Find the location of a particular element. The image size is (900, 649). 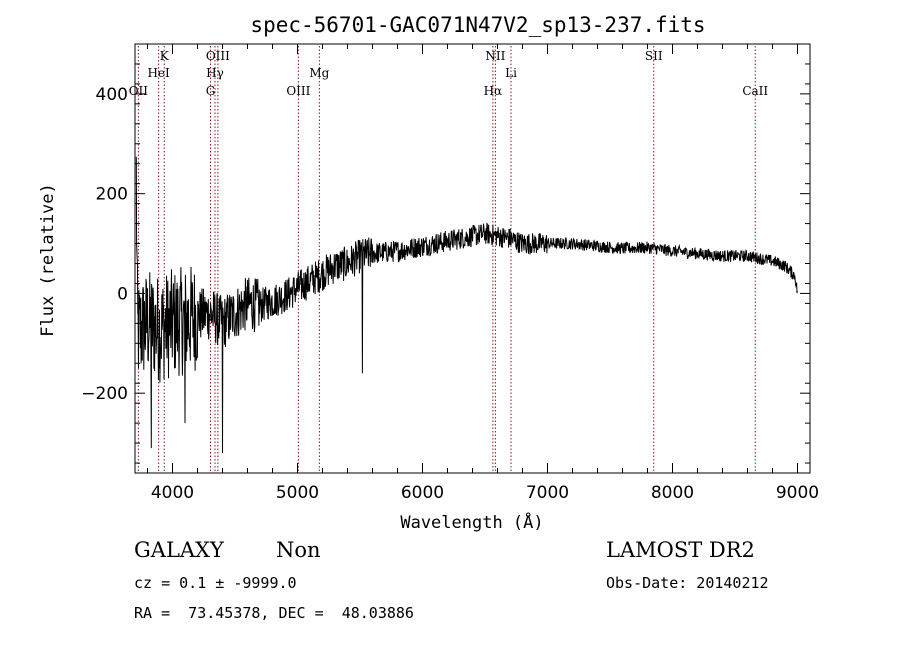

obs-date-text: Obs-Date: 20140212 is located at coordinates (687, 583).